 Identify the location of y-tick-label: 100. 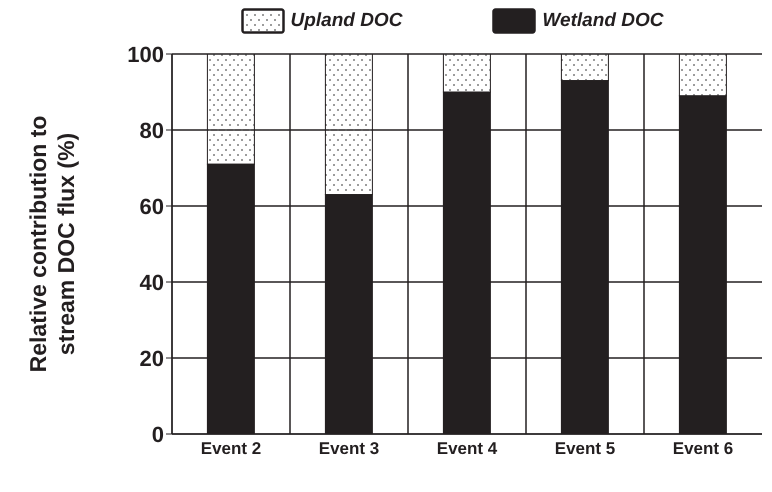
(145, 54).